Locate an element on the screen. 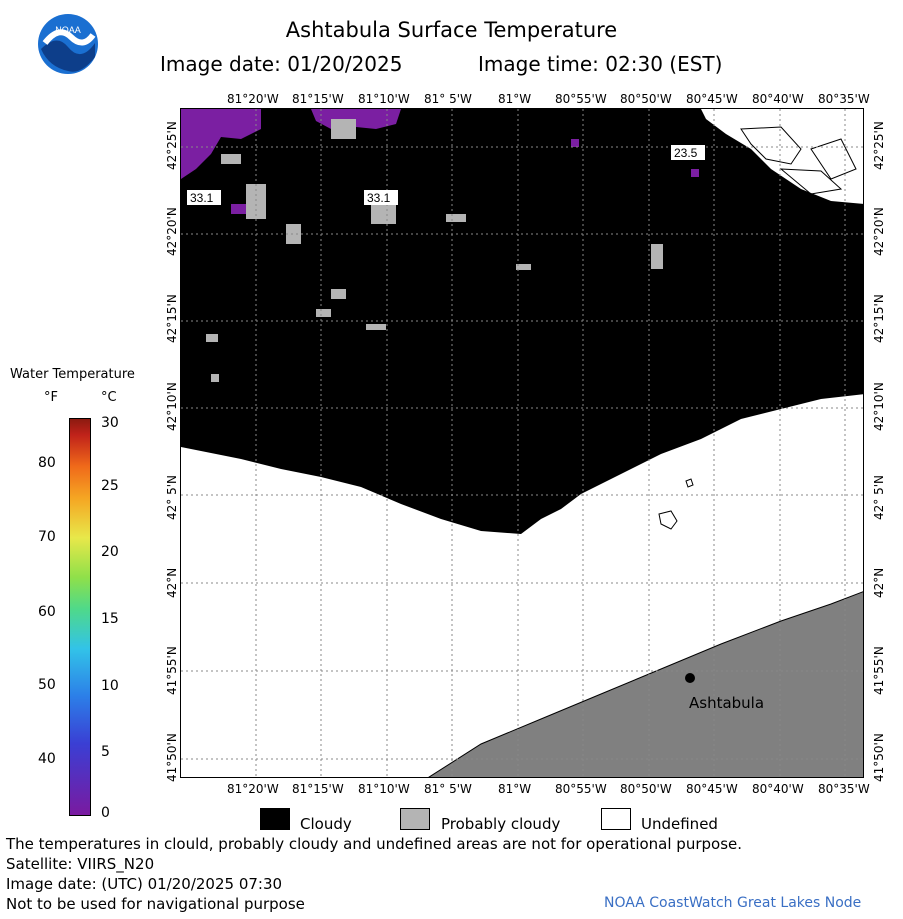 The image size is (903, 919). image-time: Image time: 02:30 (EST) is located at coordinates (600, 64).